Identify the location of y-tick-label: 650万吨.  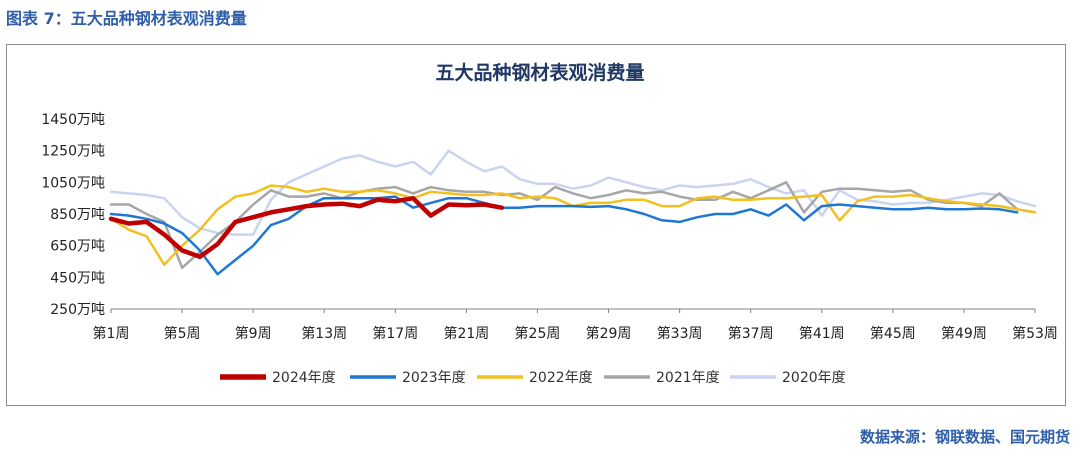
(77, 247).